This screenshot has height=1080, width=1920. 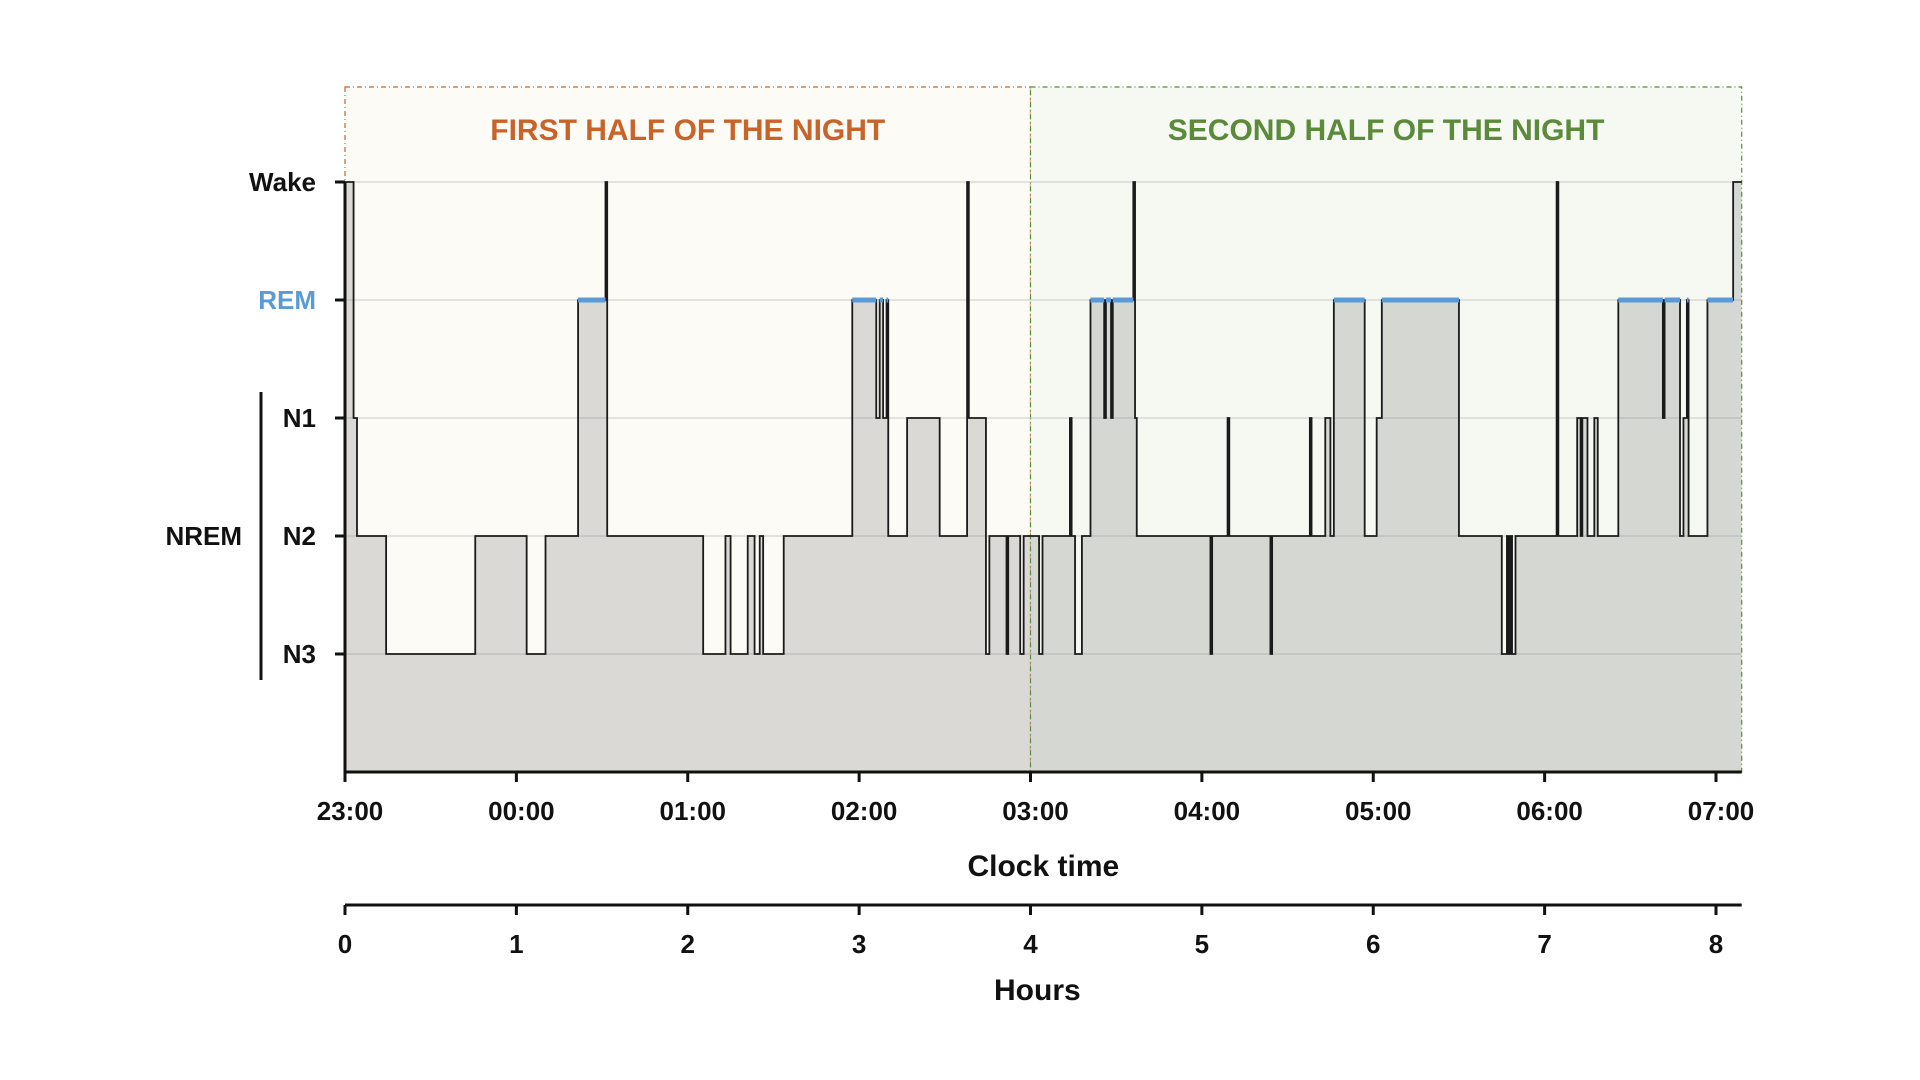 What do you see at coordinates (1716, 944) in the screenshot?
I see `hours-tick-label: 8` at bounding box center [1716, 944].